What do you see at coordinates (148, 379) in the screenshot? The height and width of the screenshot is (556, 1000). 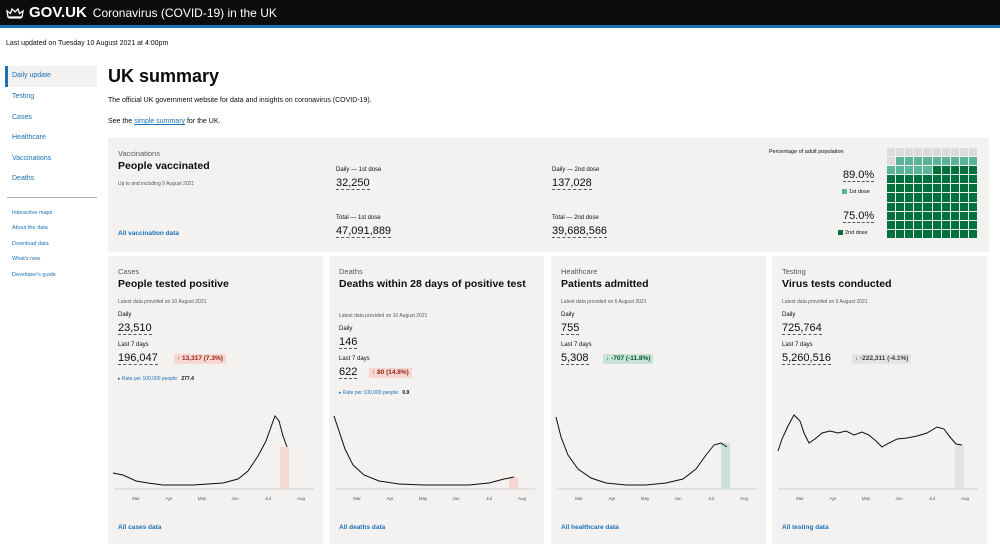 I see `rate-label: ▸ Rate per 100,000 people:` at bounding box center [148, 379].